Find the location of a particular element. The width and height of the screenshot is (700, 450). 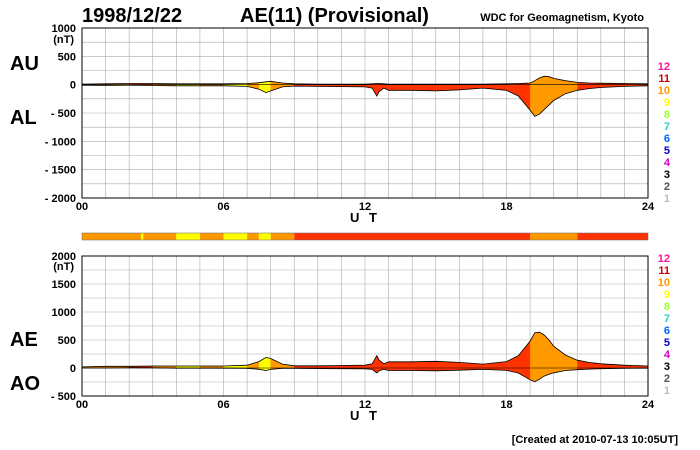

station-bar-frame is located at coordinates (365, 236).